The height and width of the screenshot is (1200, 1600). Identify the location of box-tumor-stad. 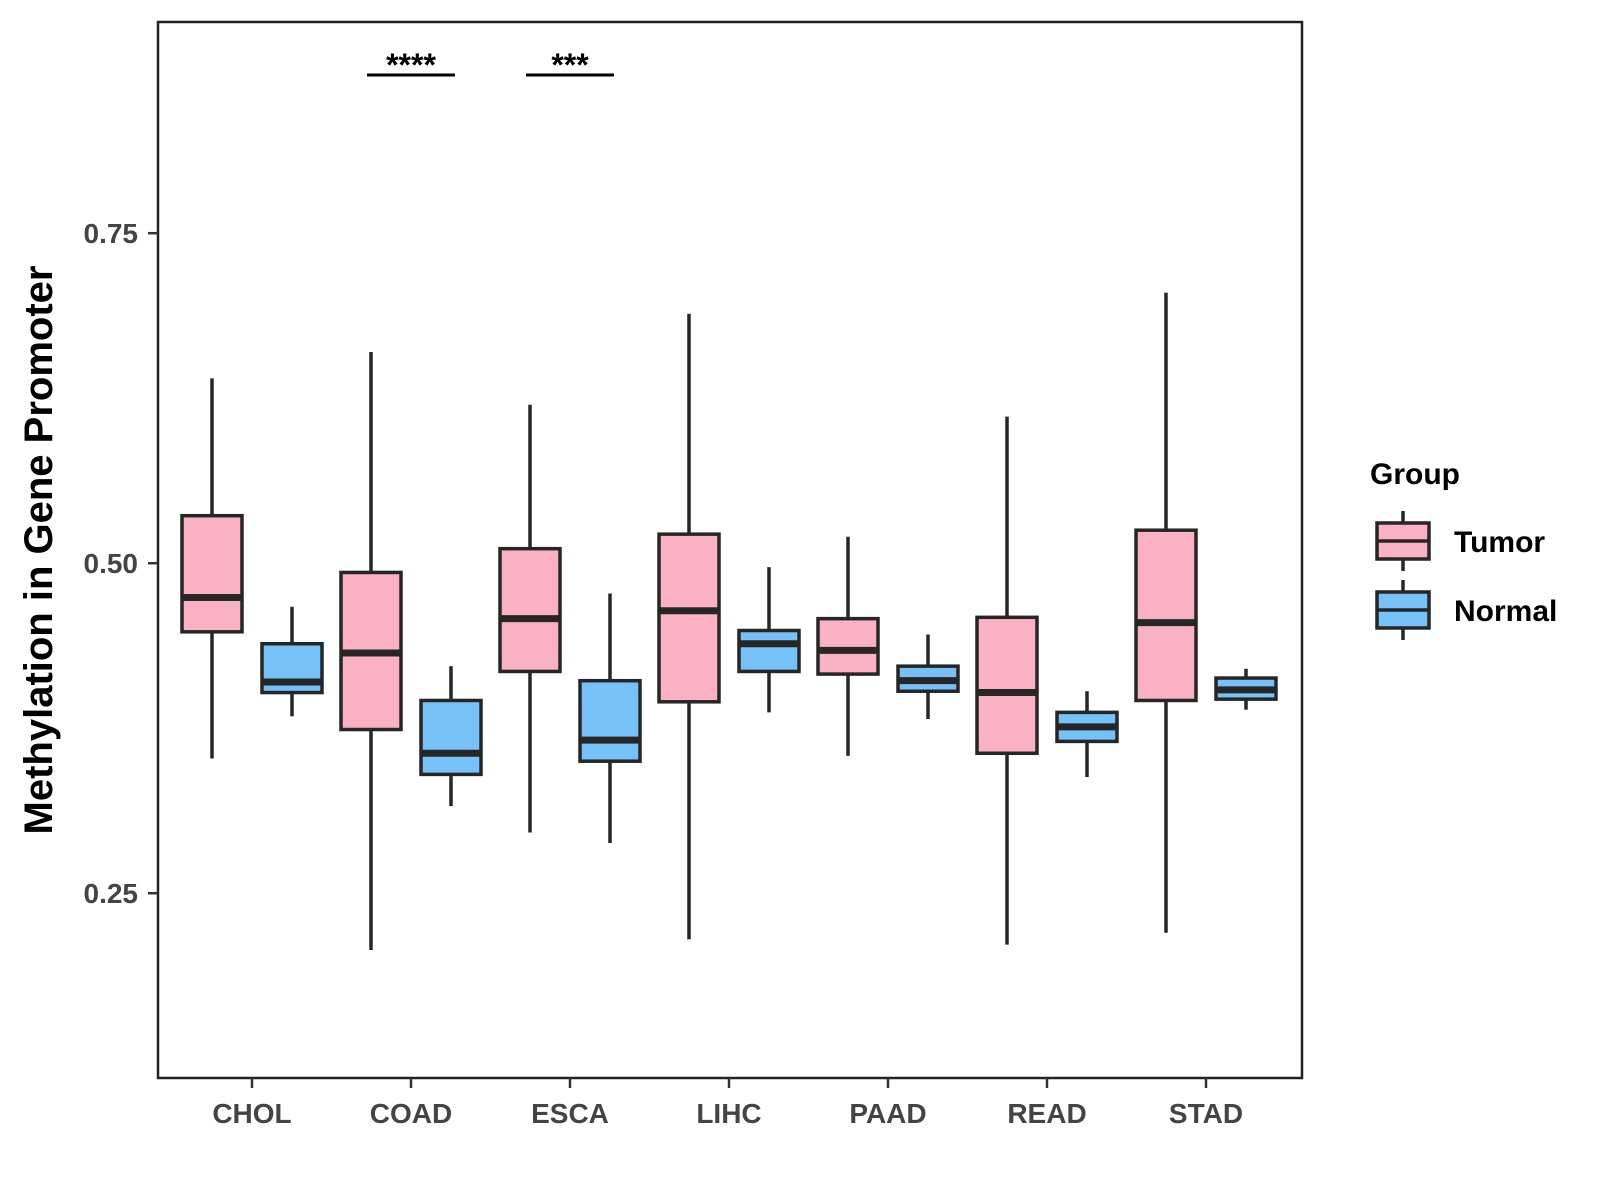
(1166, 612).